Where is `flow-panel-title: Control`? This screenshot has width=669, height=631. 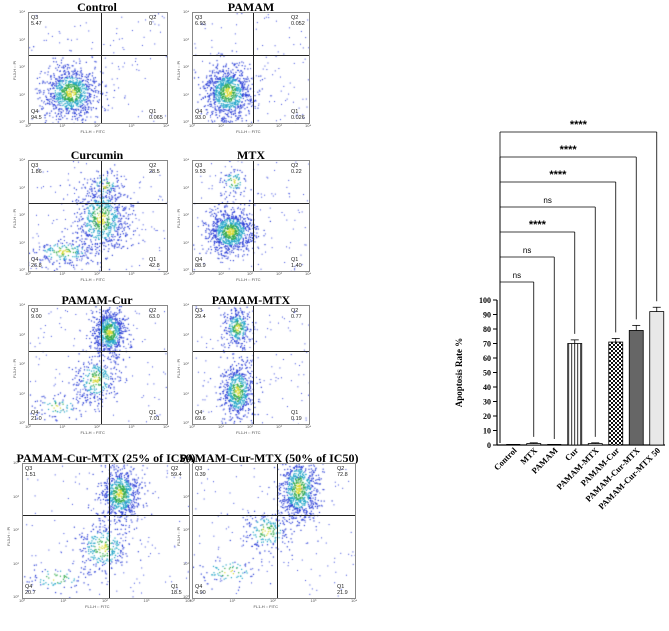
flow-panel-title: Control is located at coordinates (97, 7).